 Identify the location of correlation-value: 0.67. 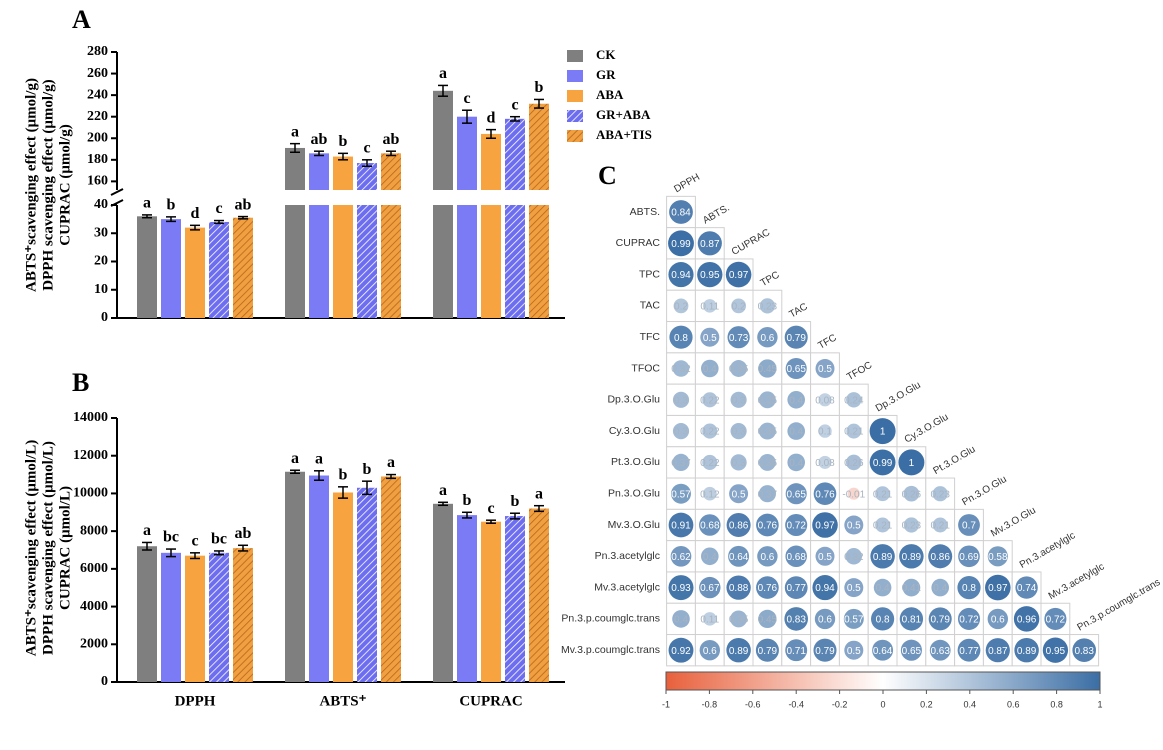
(710, 588).